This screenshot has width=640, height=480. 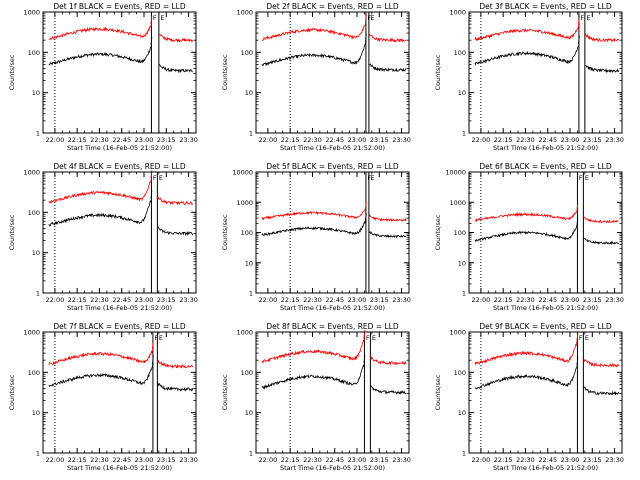 I want to click on panel-title: Det 6f BLACK = Events, RED = LLD, so click(x=545, y=166).